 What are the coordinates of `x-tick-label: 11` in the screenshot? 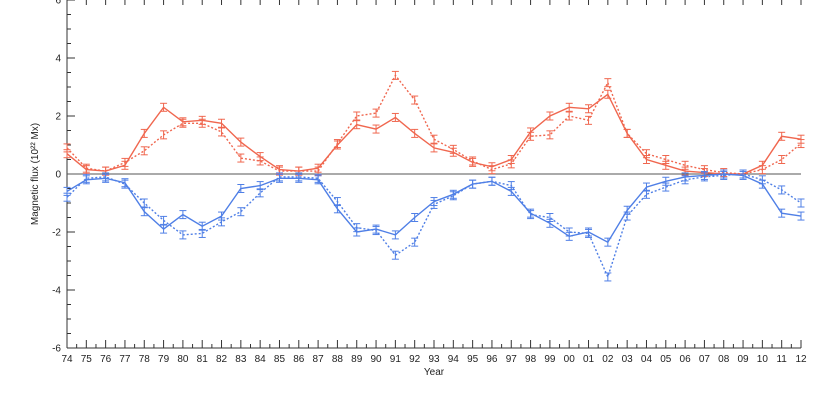 It's located at (781, 359).